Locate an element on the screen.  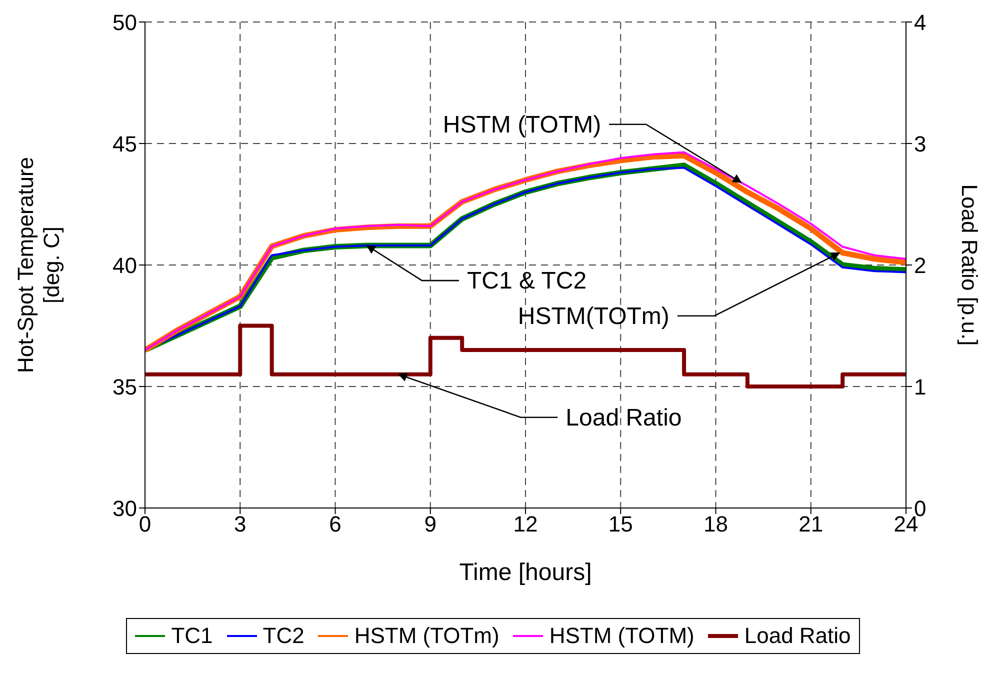
x-tick-label: 12 is located at coordinates (525, 524).